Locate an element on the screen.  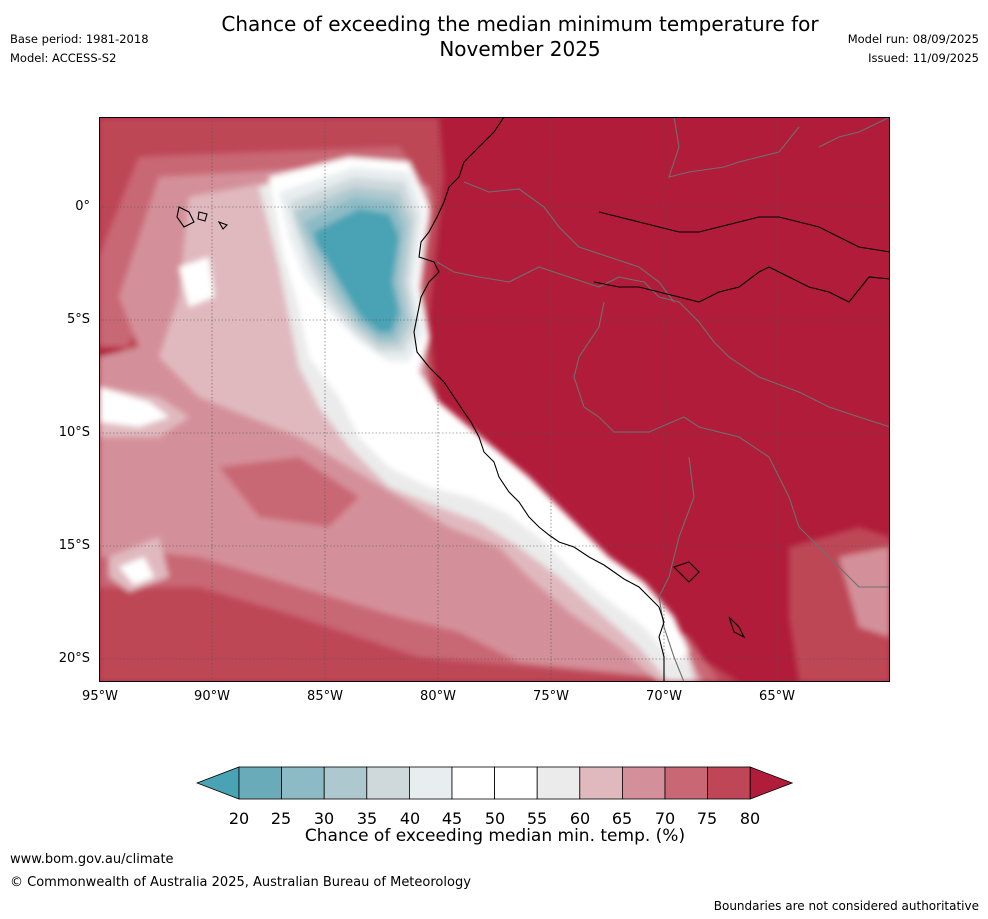
model-name: Model: ACCESS-S2 is located at coordinates (63, 58).